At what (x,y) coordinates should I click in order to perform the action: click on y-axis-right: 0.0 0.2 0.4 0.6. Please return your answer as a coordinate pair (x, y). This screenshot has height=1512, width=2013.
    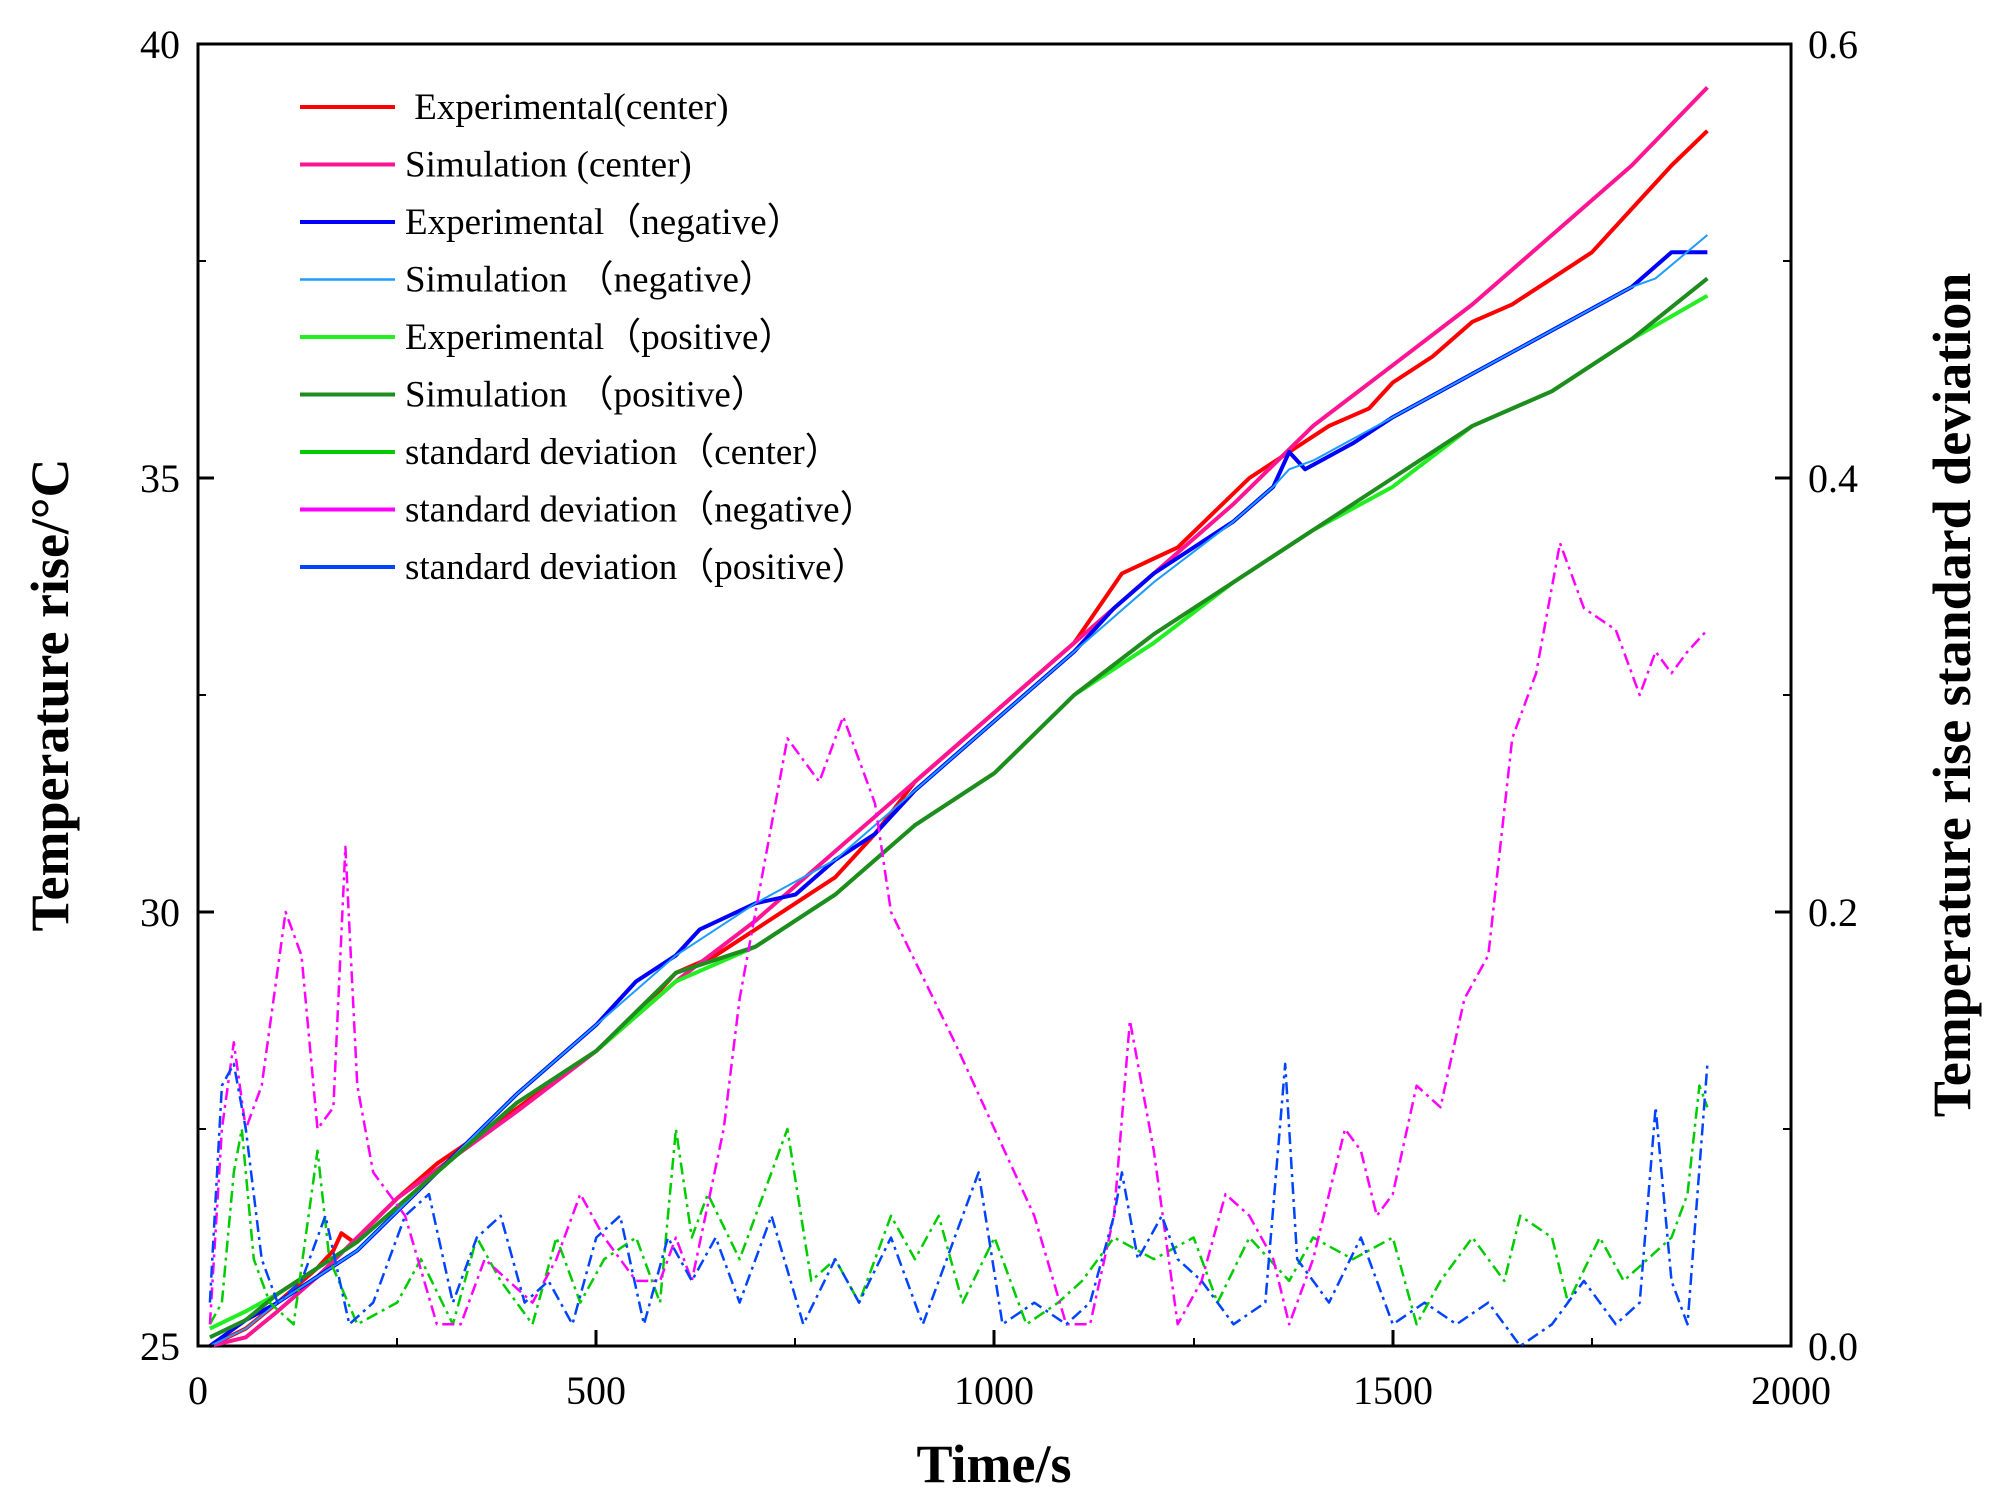
    Looking at the image, I should click on (1816, 695).